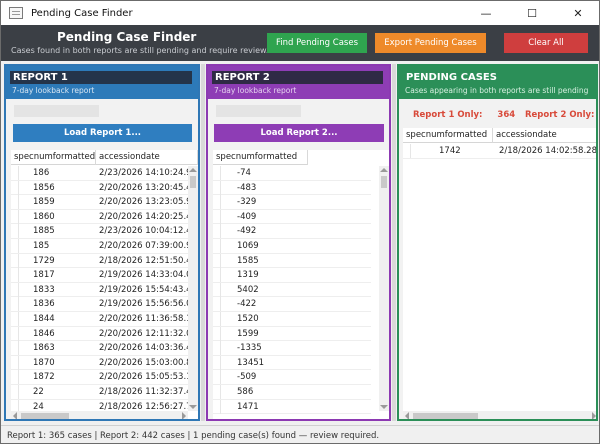  I want to click on table-row: 1471, so click(292, 407).